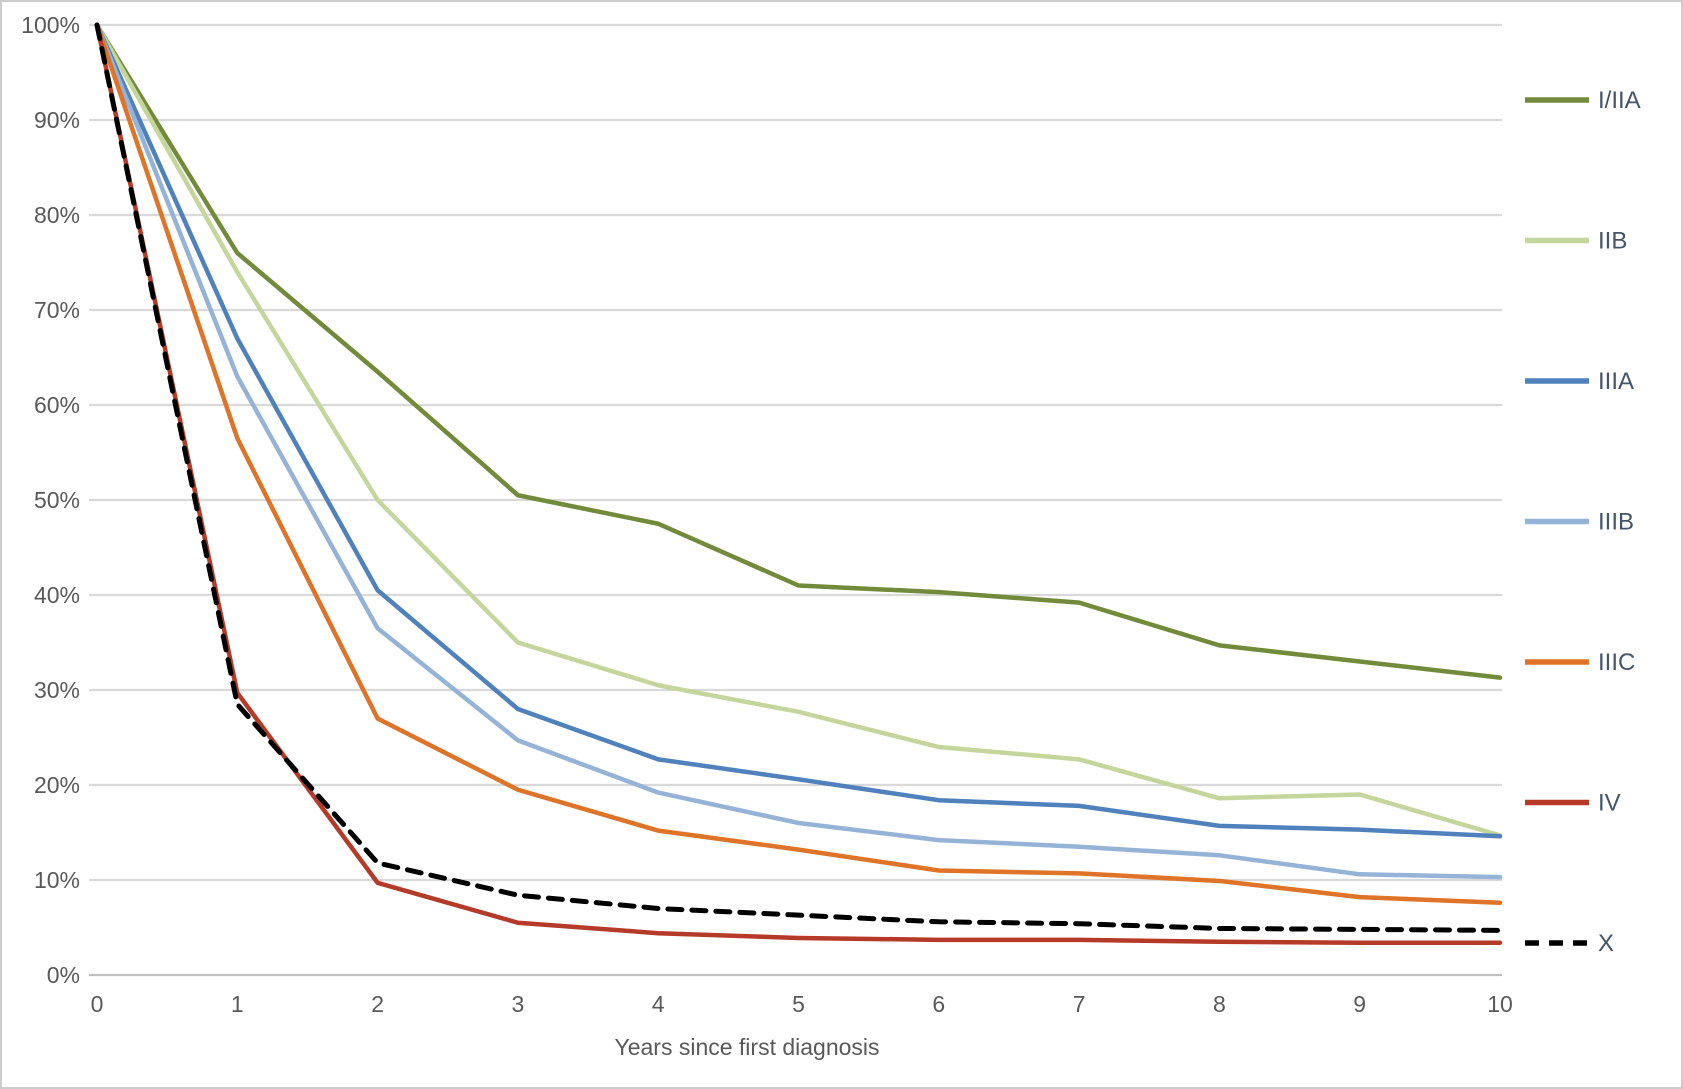 The height and width of the screenshot is (1089, 1683). What do you see at coordinates (57, 785) in the screenshot?
I see `y-tick-label: 20%` at bounding box center [57, 785].